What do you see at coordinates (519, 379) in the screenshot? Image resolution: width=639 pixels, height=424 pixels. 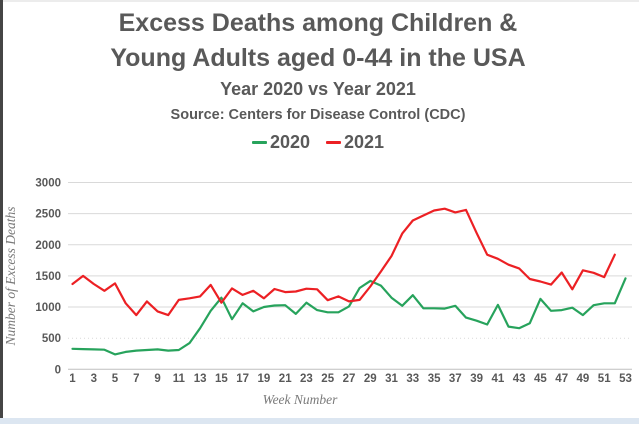 I see `x-tick-43: 43` at bounding box center [519, 379].